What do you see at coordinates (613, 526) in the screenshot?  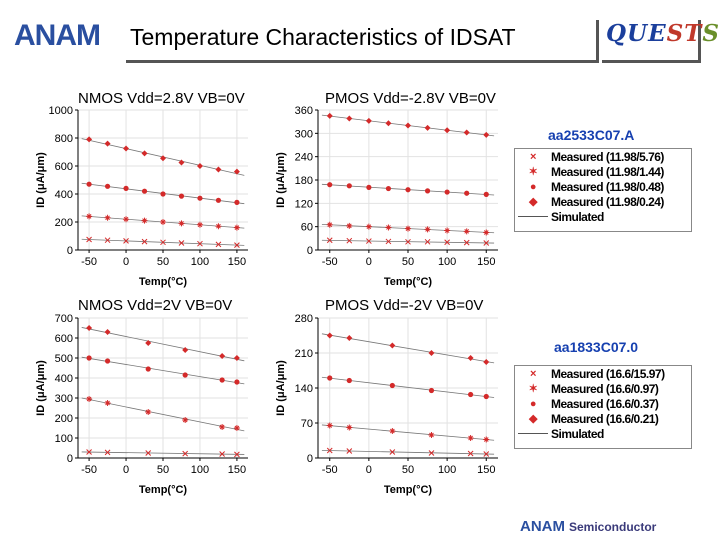 I see `footer-subtitle: Semiconductor` at bounding box center [613, 526].